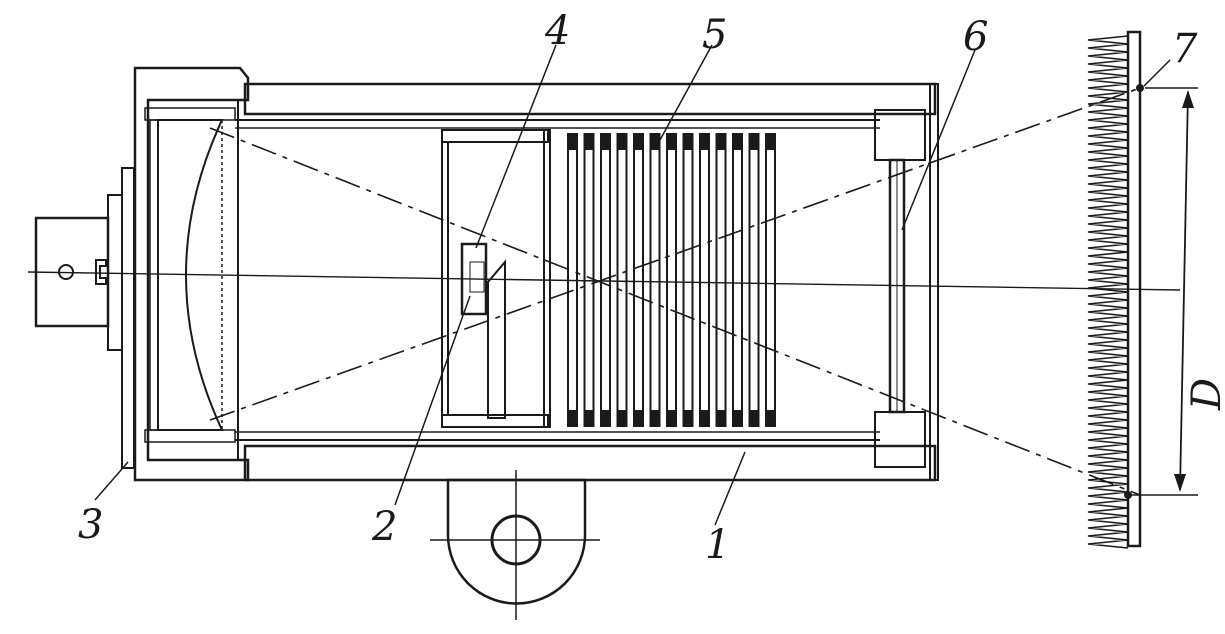 This screenshot has width=1225, height=634. What do you see at coordinates (975, 37) in the screenshot?
I see `label-6: 6` at bounding box center [975, 37].